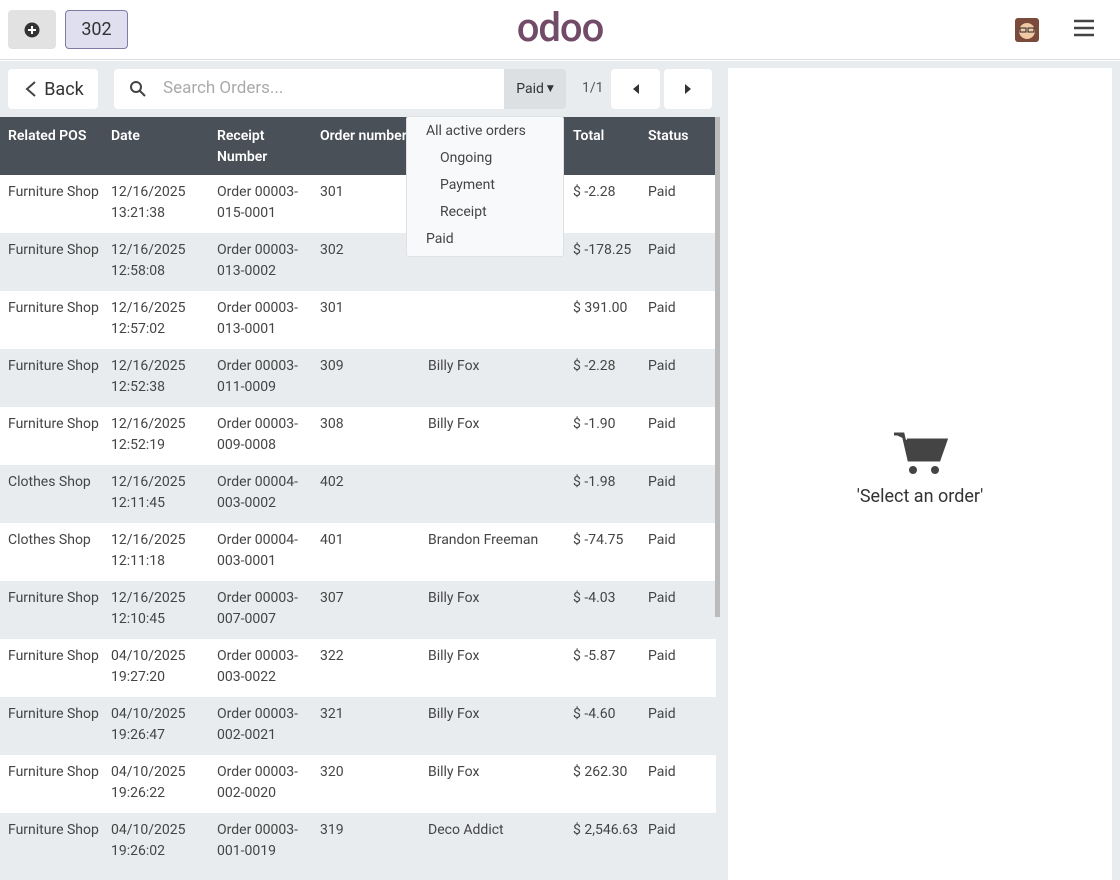  I want to click on new-order-button, so click(32, 29).